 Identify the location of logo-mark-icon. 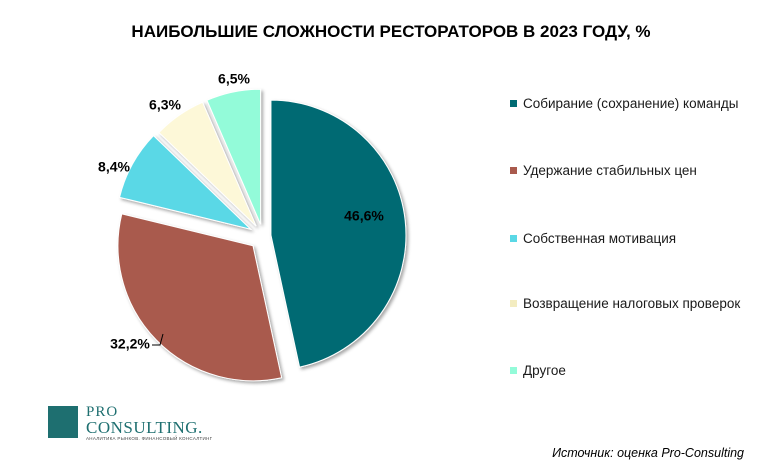
(63, 422).